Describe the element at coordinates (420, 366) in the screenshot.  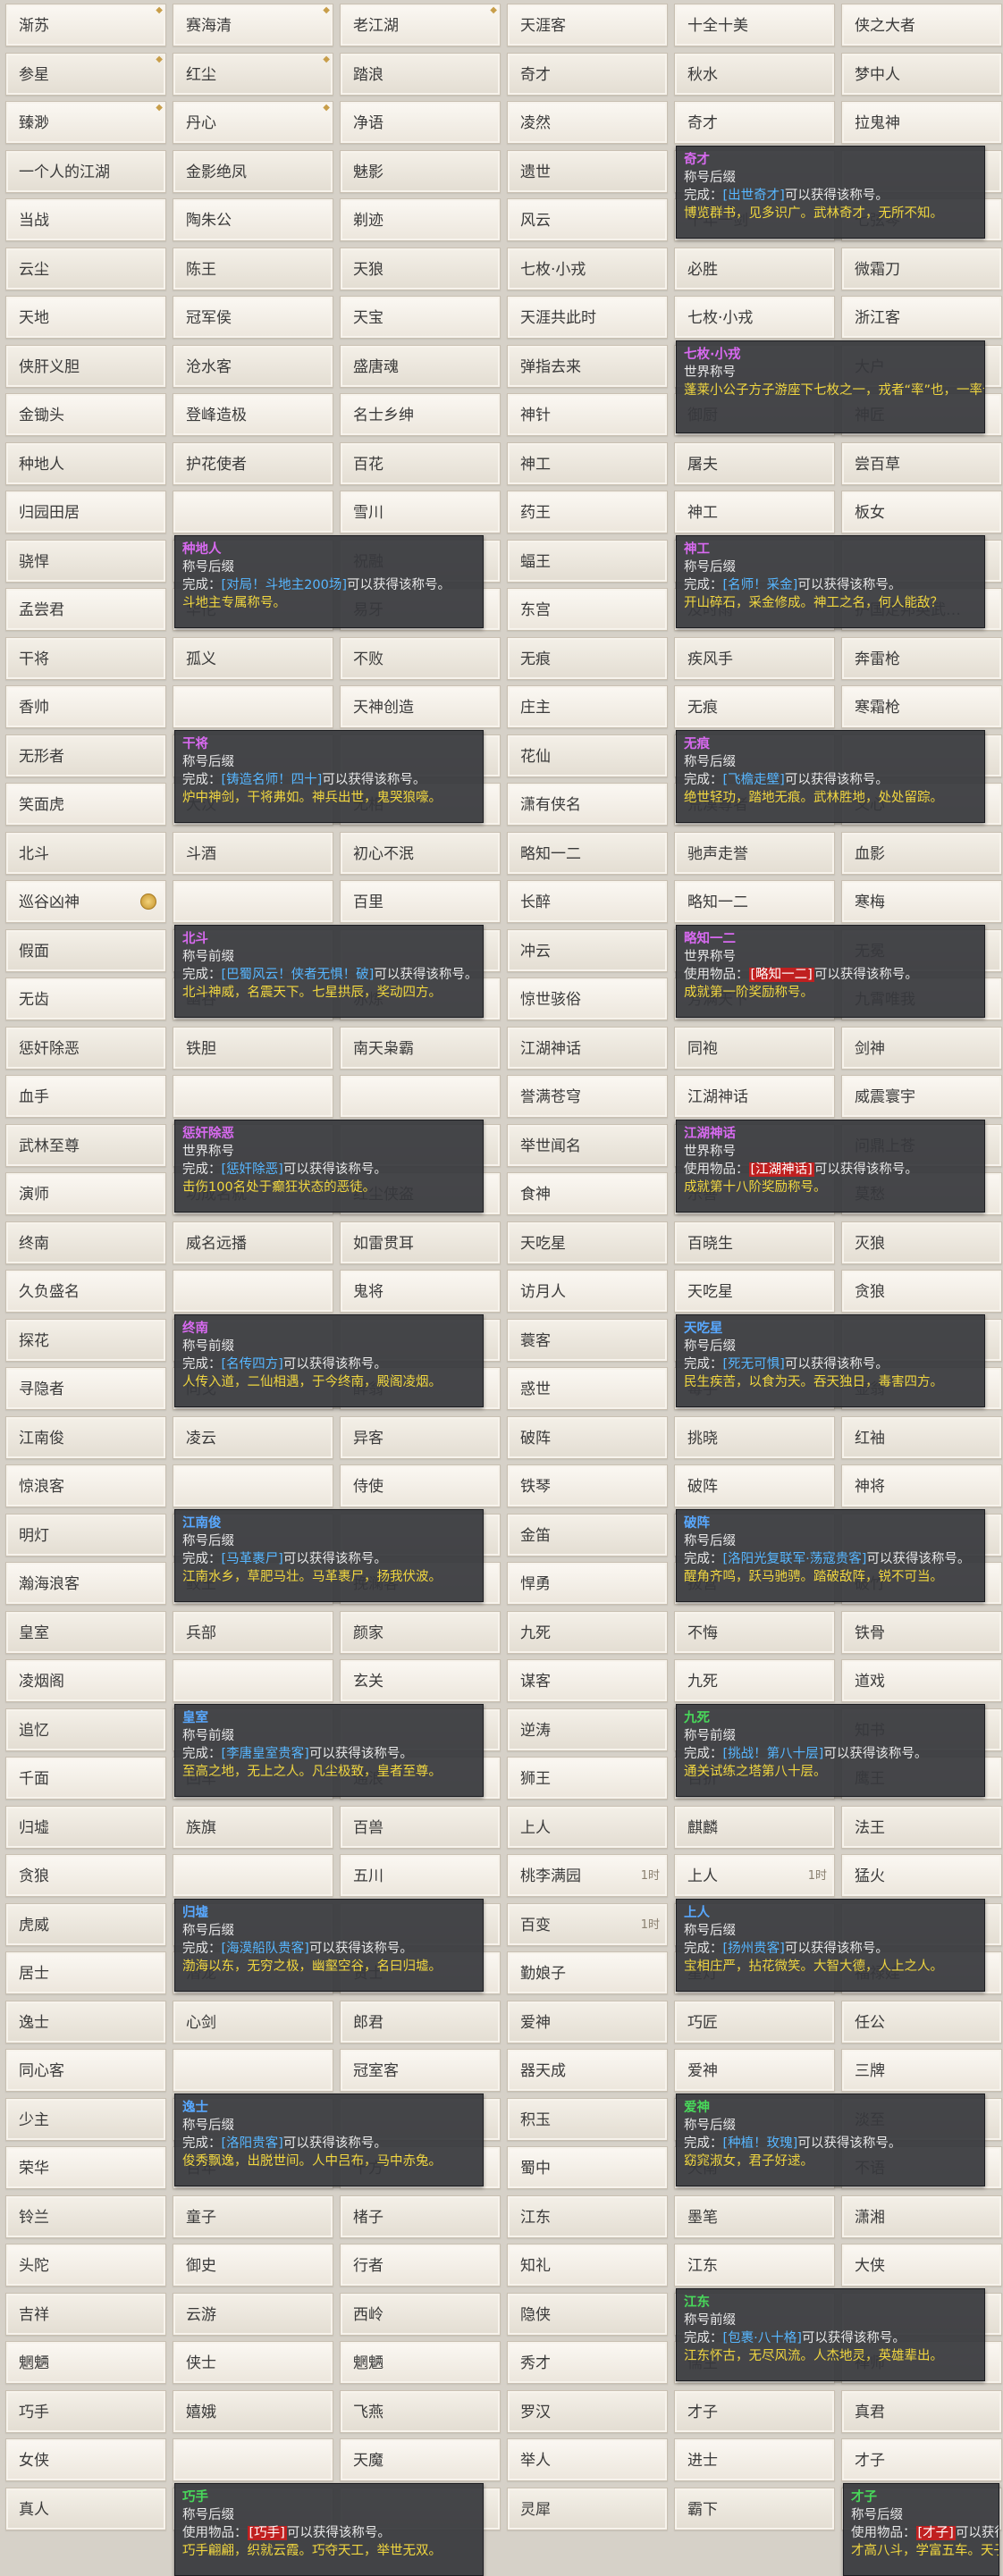
I see `title-cell: 盛唐魂` at that location.